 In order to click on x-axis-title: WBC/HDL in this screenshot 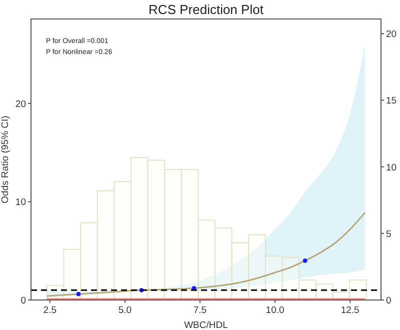, I will do `click(206, 325)`.